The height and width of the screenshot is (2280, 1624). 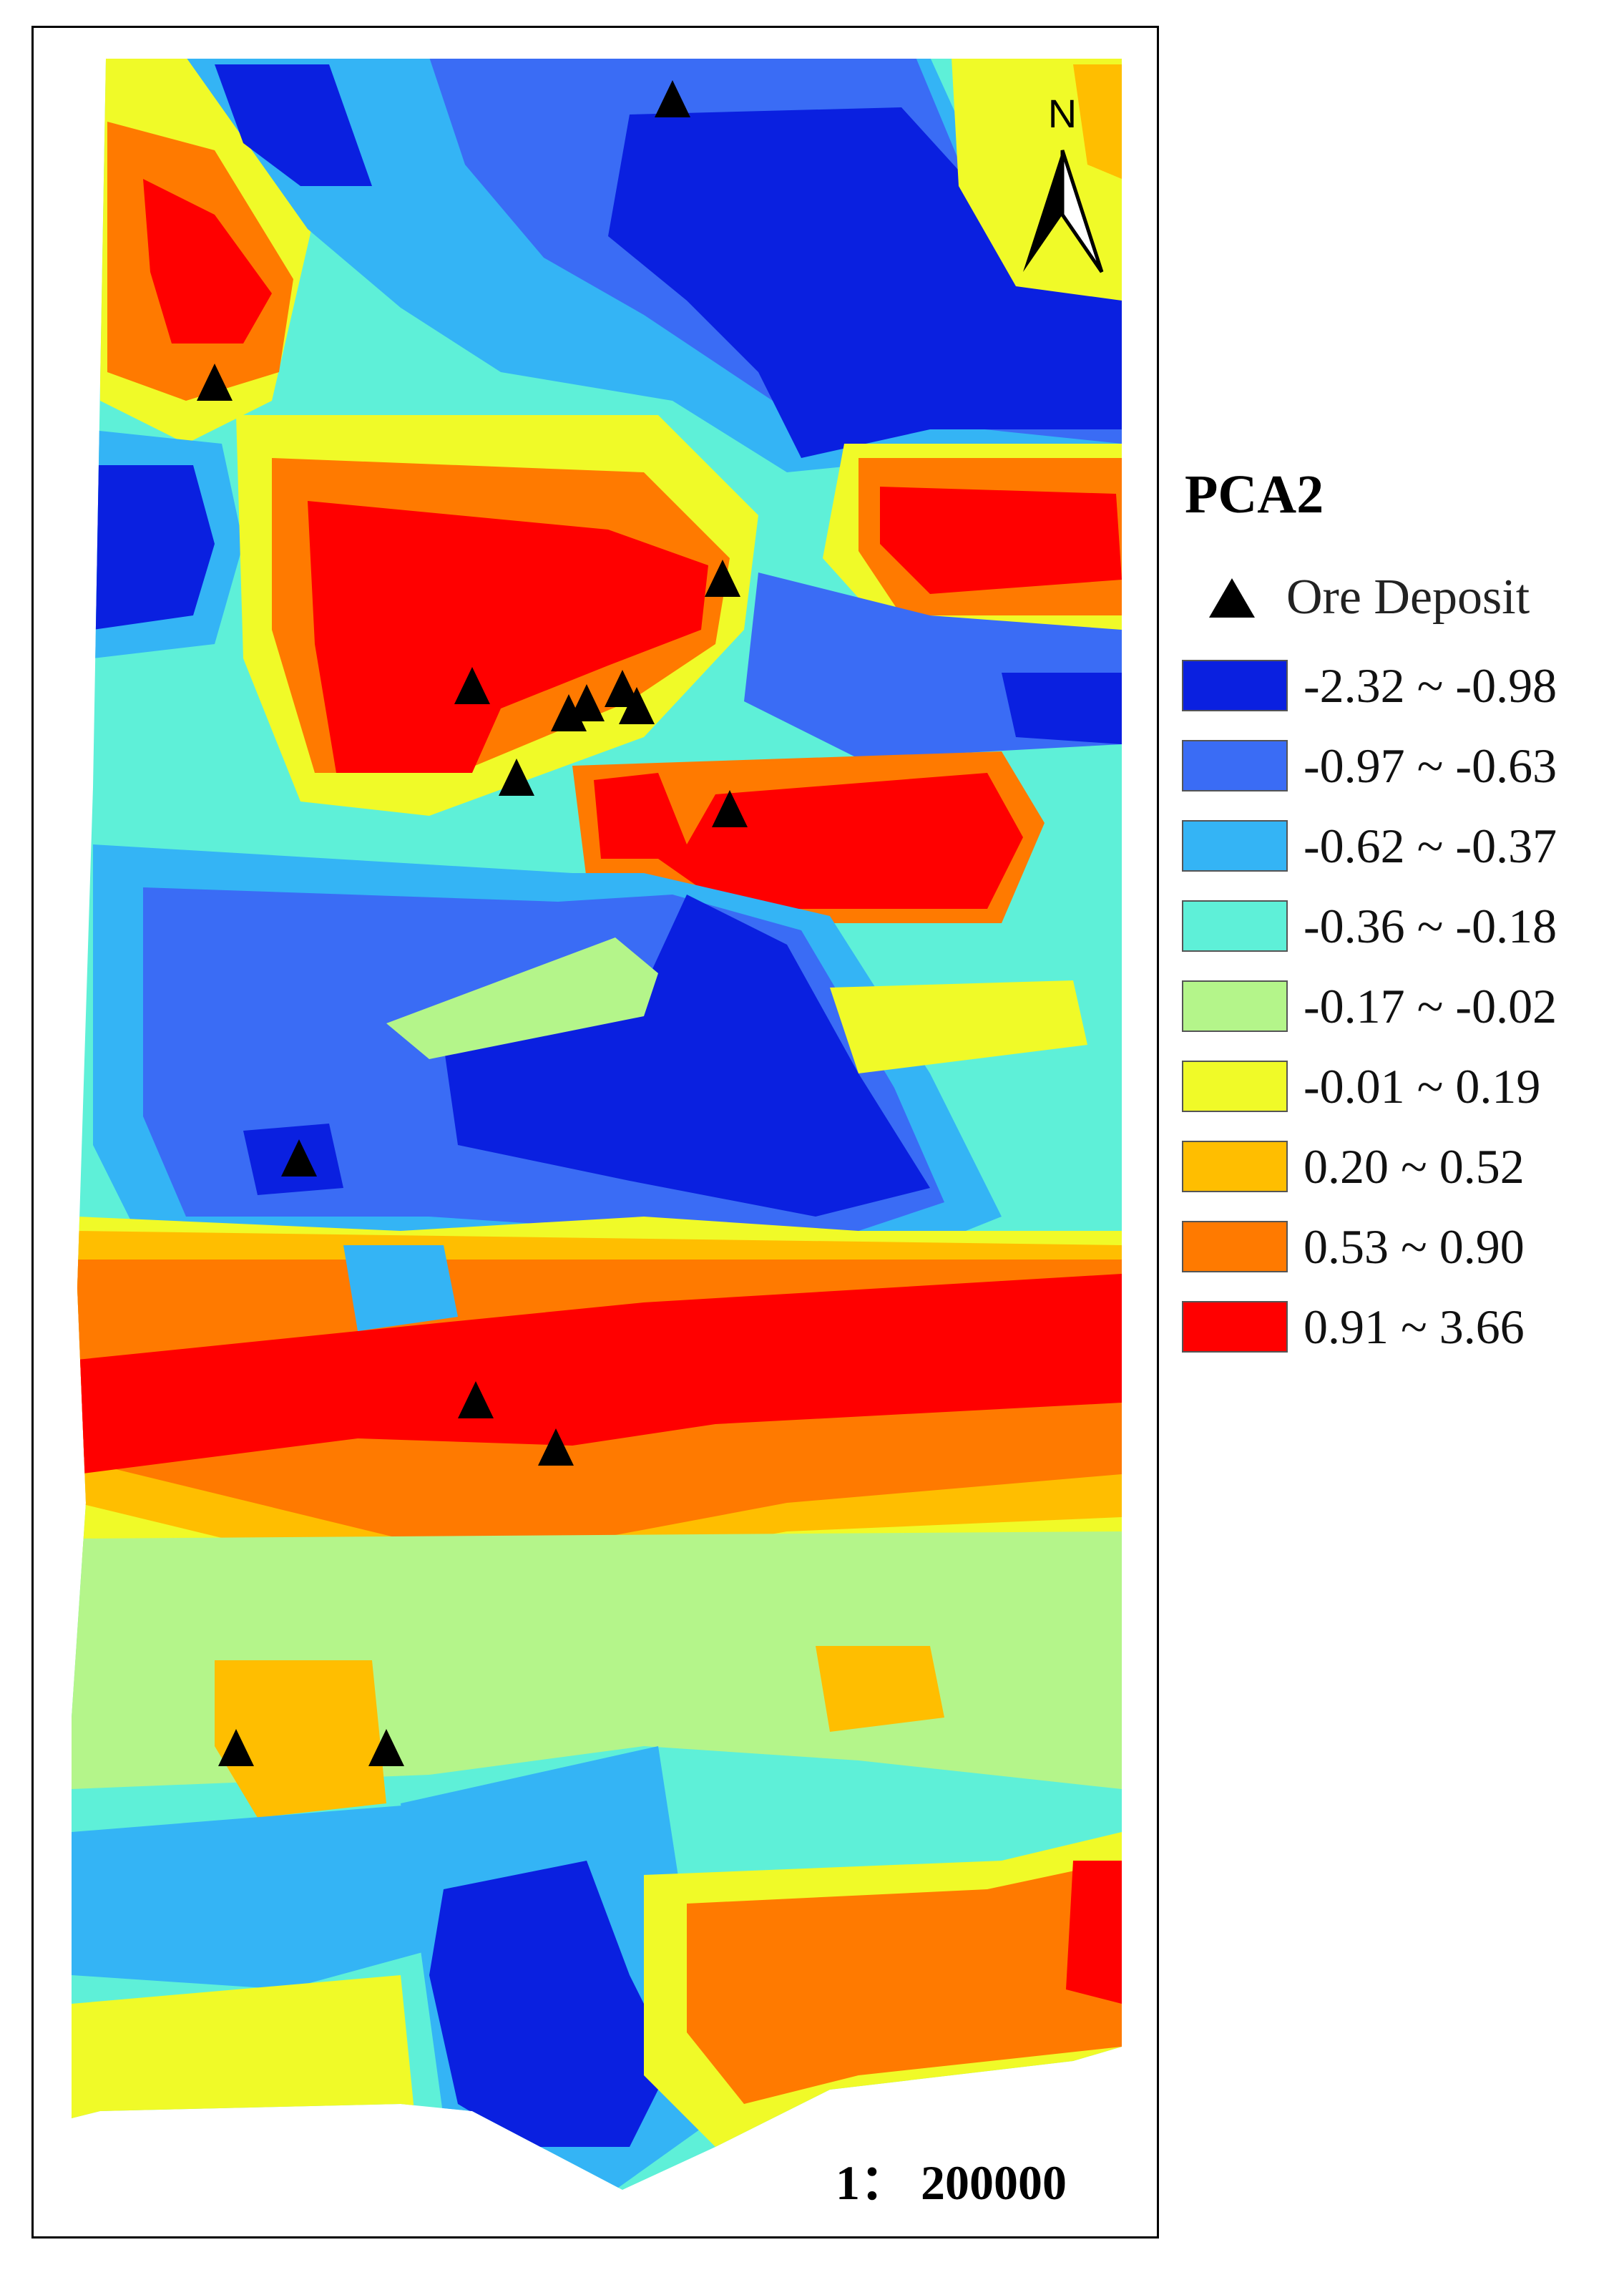 What do you see at coordinates (258, 1896) in the screenshot?
I see `zone-lower-left-blue` at bounding box center [258, 1896].